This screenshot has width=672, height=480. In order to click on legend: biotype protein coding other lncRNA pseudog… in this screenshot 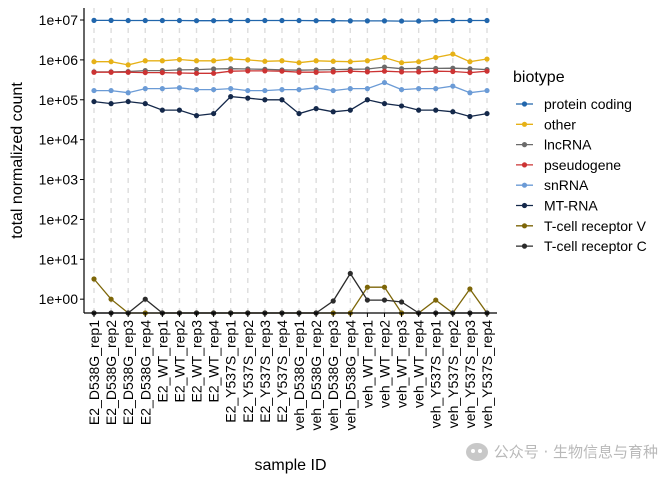, I will do `click(580, 161)`.